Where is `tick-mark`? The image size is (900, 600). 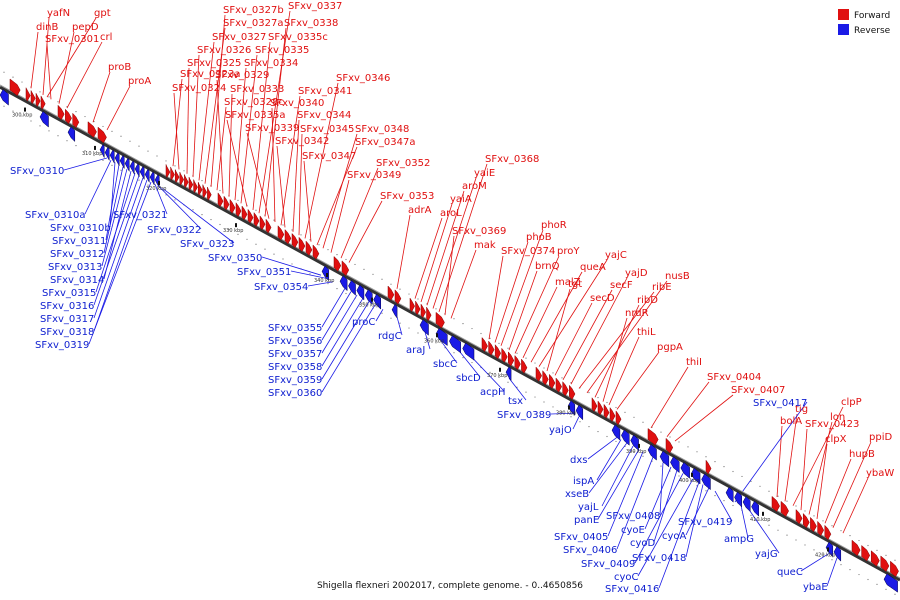 tick-mark is located at coordinates (828, 549).